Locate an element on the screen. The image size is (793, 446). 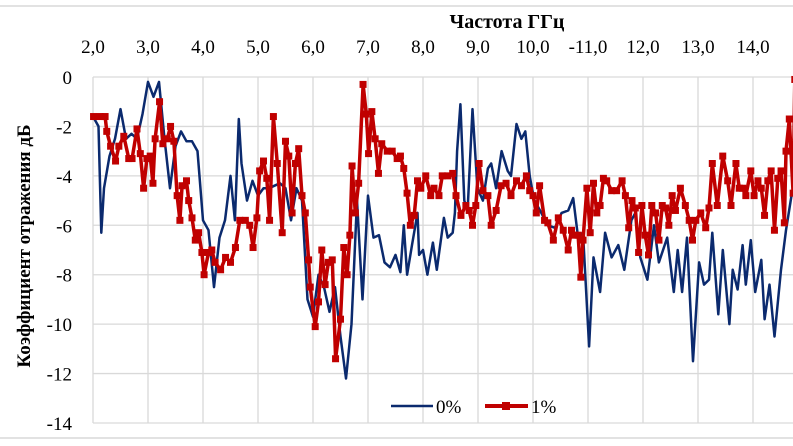
x-tick-label: 4,0 is located at coordinates (203, 47).